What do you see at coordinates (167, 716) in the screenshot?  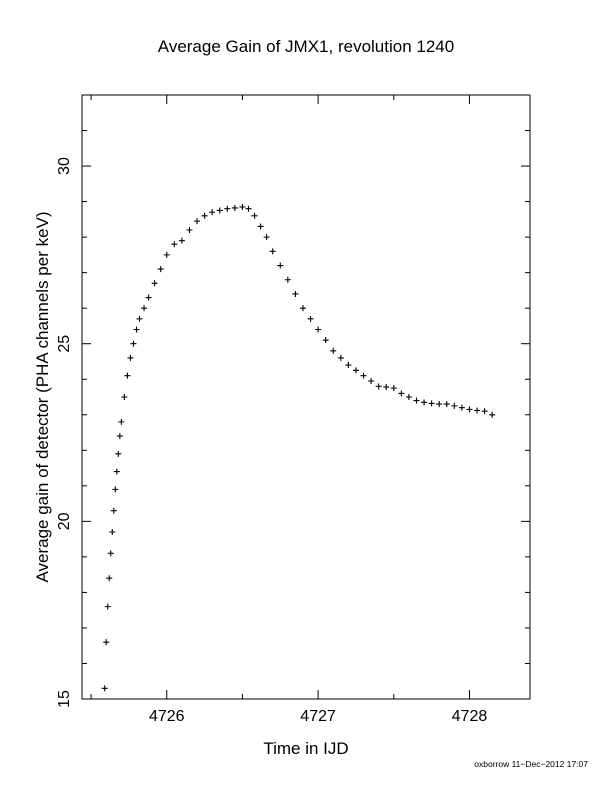 I see `x-tick-label: 4726` at bounding box center [167, 716].